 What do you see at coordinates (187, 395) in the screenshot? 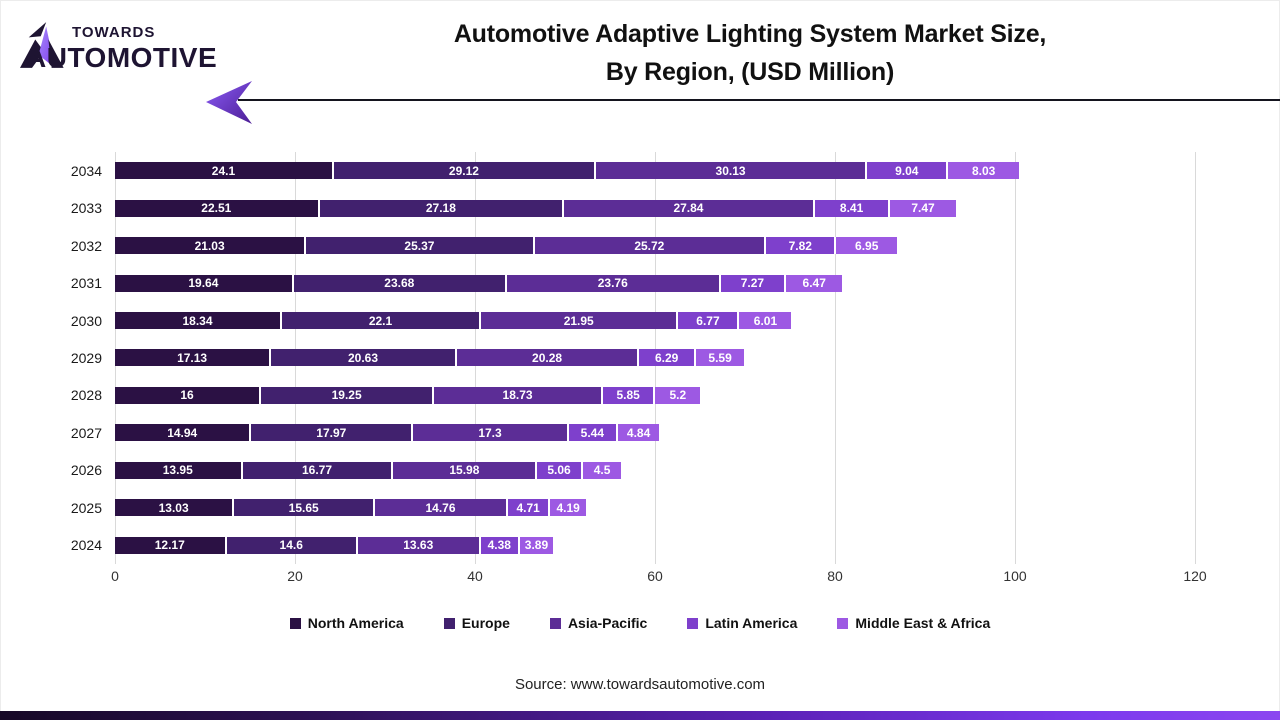
I see `segment-north-america-2028: 16` at bounding box center [187, 395].